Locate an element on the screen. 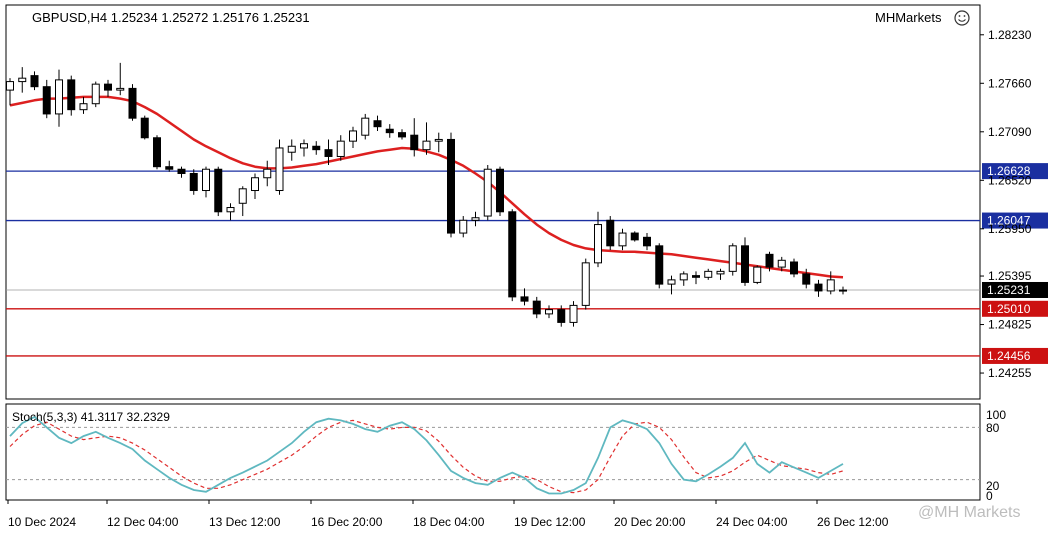 This screenshot has height=550, width=1059. stochastic-label: Stoch(5,3,3) 41.3117 32.2329 is located at coordinates (91, 417).